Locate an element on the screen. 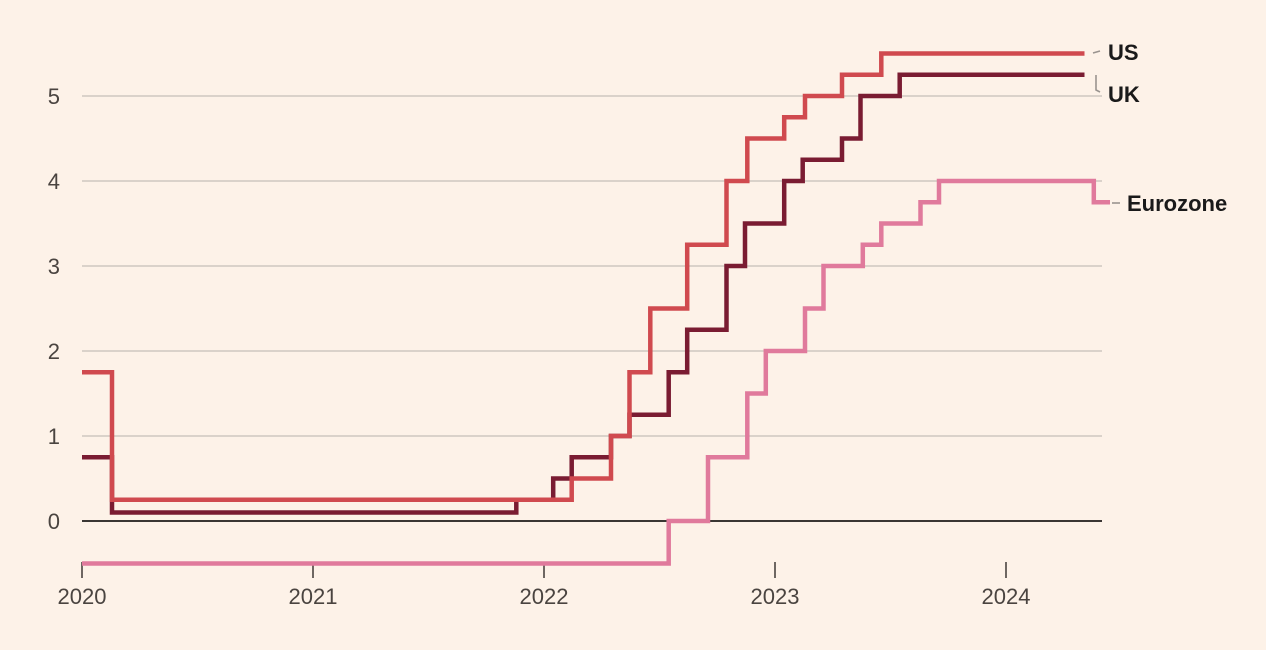 Image resolution: width=1266 pixels, height=650 pixels. y-tick-label: 5 is located at coordinates (54, 96).